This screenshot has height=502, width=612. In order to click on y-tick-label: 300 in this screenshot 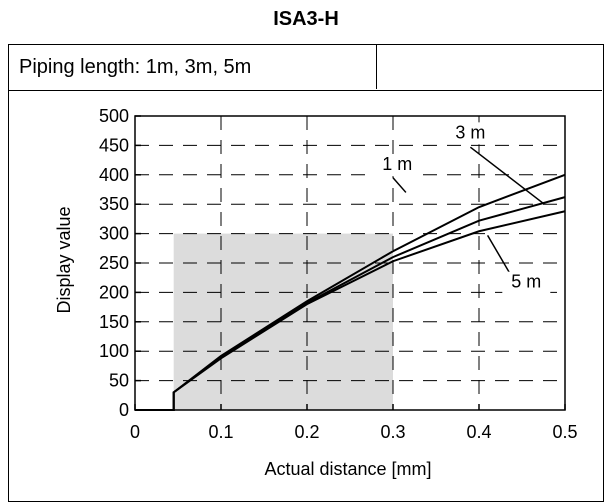, I will do `click(114, 234)`.